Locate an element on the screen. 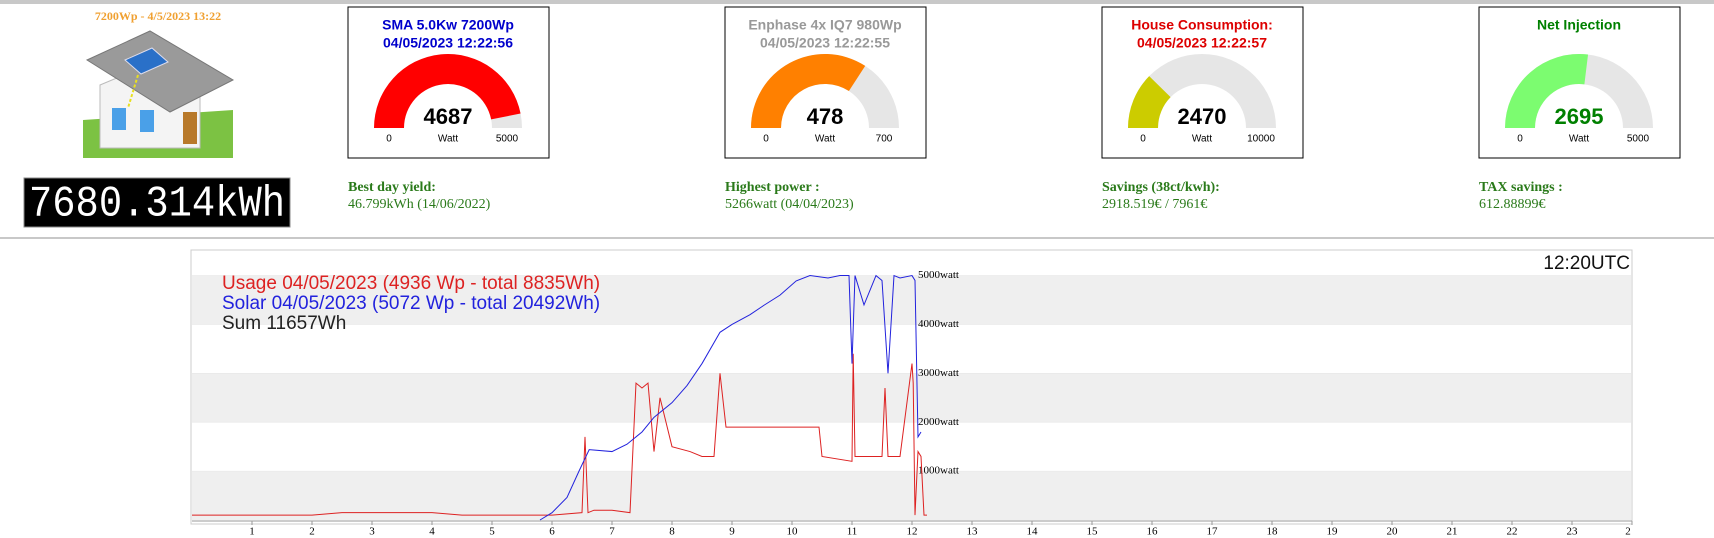 Image resolution: width=1714 pixels, height=538 pixels. x-tick-label: 7 is located at coordinates (612, 532).